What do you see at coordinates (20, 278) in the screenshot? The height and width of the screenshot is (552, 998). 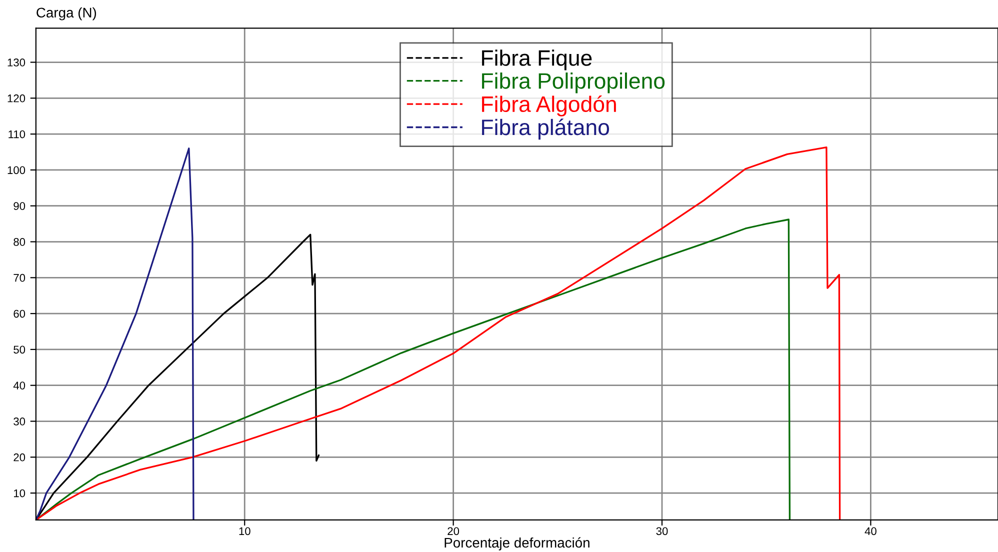 I see `y-tick-label: 70` at bounding box center [20, 278].